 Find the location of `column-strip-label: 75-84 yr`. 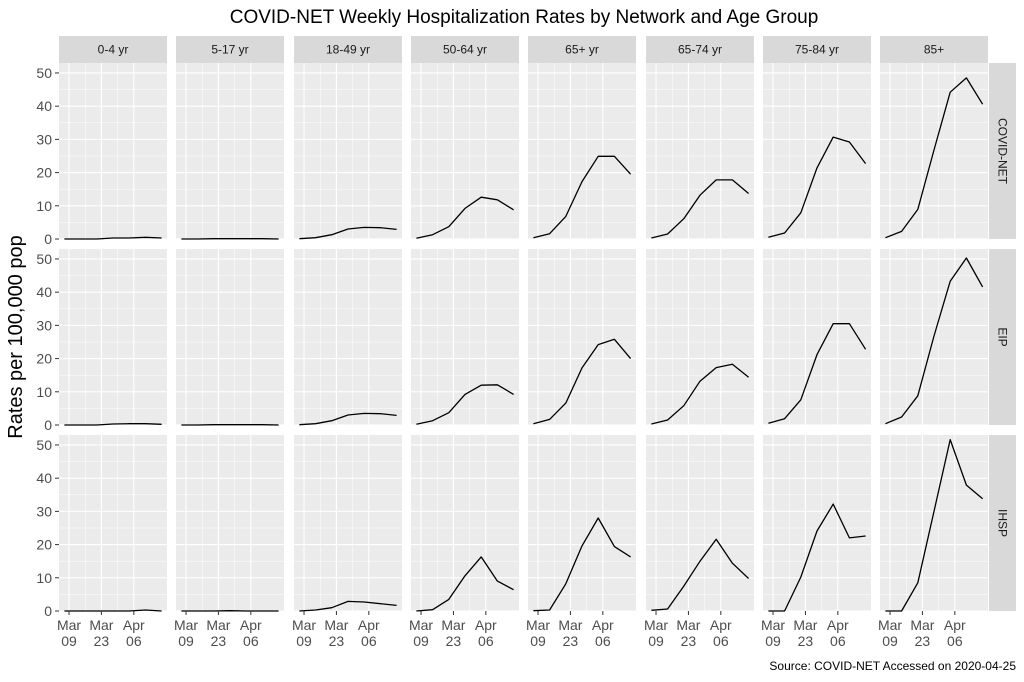

column-strip-label: 75-84 yr is located at coordinates (817, 50).